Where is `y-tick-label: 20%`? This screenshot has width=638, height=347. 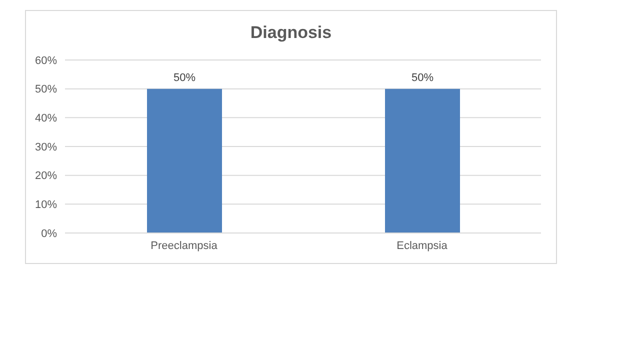
y-tick-label: 20% is located at coordinates (46, 176).